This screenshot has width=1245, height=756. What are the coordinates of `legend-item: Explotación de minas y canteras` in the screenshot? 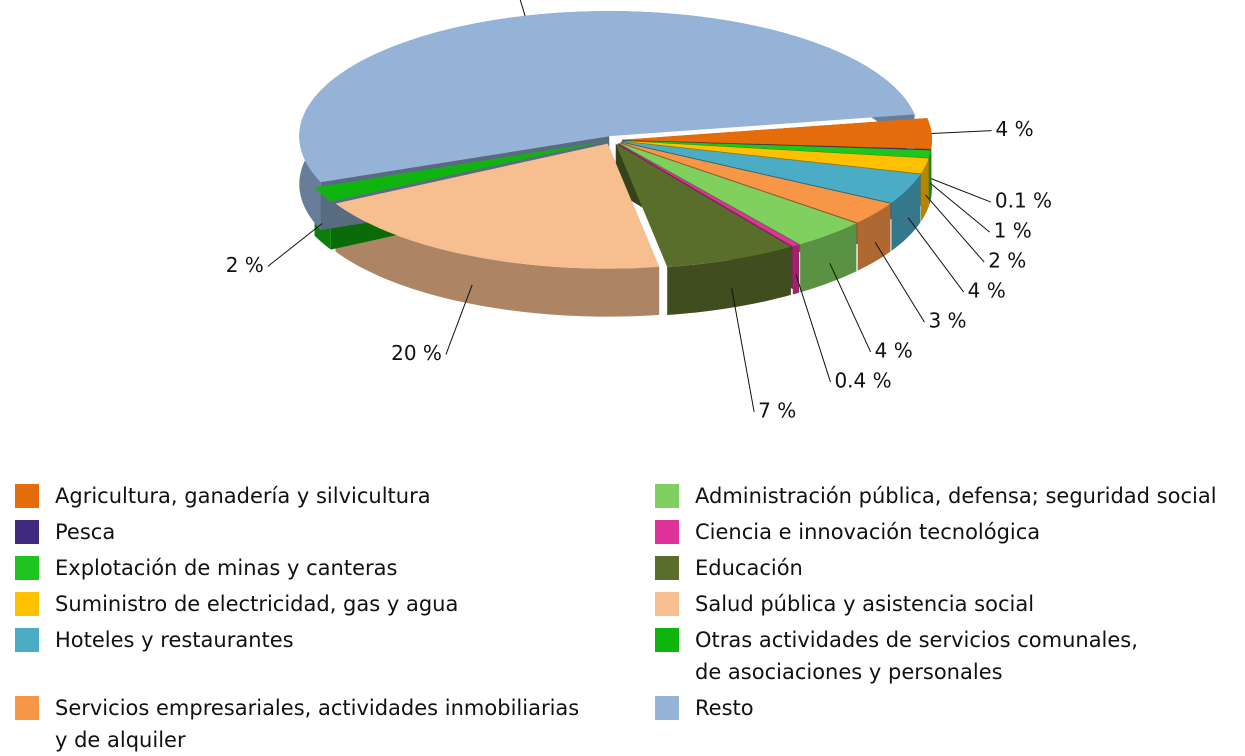 It's located at (335, 568).